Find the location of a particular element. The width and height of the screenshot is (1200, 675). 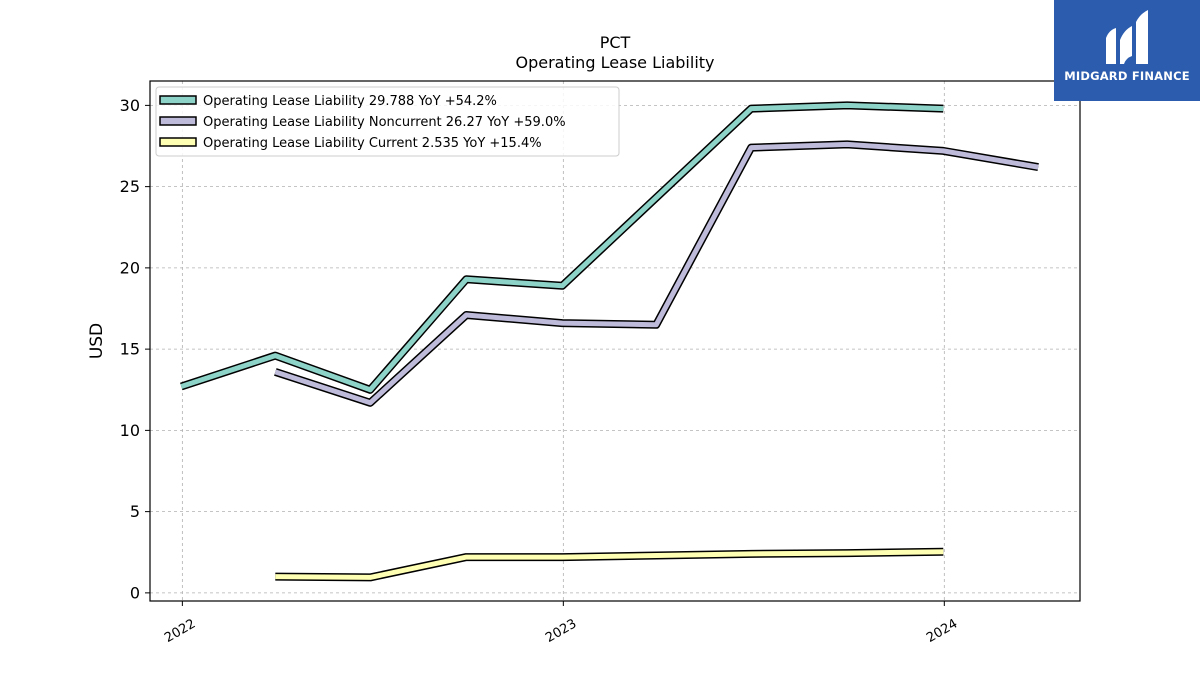

x-axis: 2022 2023 2024 is located at coordinates (561, 623).